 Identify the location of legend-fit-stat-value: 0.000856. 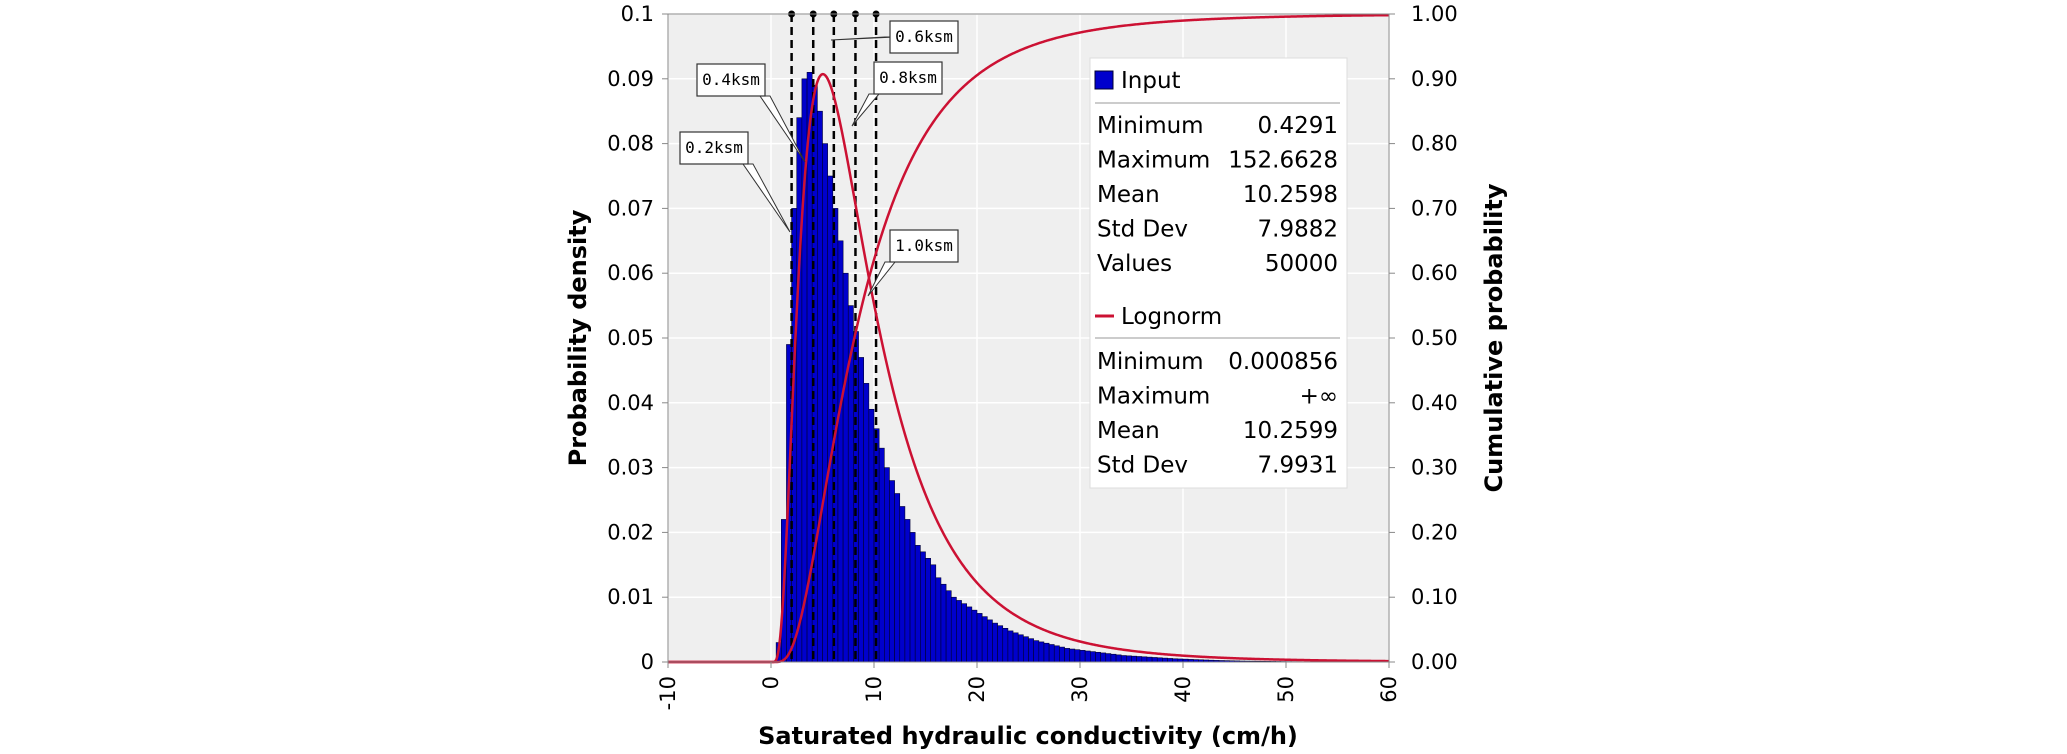
(1283, 362).